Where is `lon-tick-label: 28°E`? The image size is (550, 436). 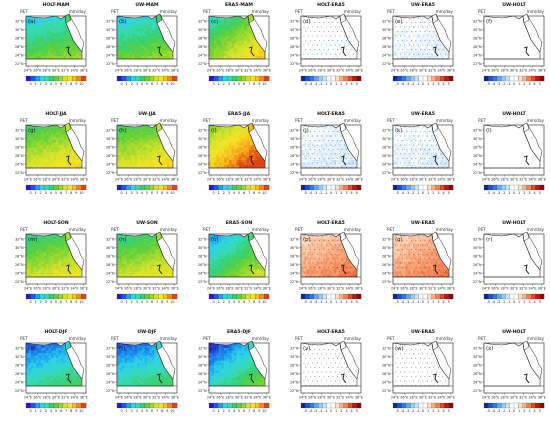
lon-tick-label: 28°E is located at coordinates (47, 180).